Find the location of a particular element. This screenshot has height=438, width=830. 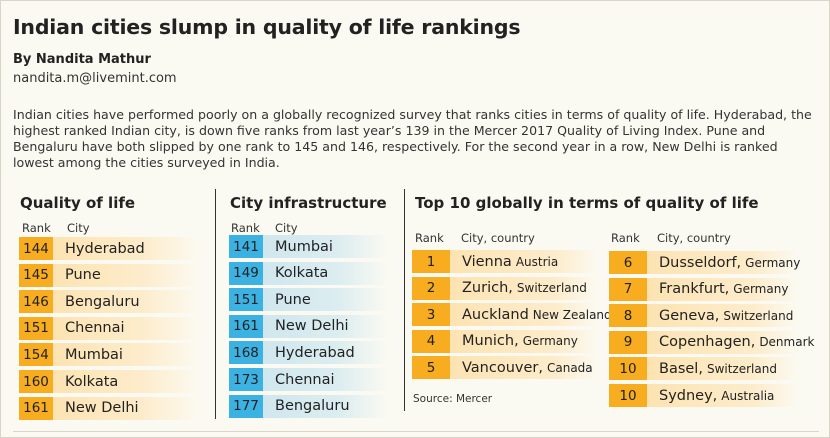

rank-cell: 4 is located at coordinates (431, 341).